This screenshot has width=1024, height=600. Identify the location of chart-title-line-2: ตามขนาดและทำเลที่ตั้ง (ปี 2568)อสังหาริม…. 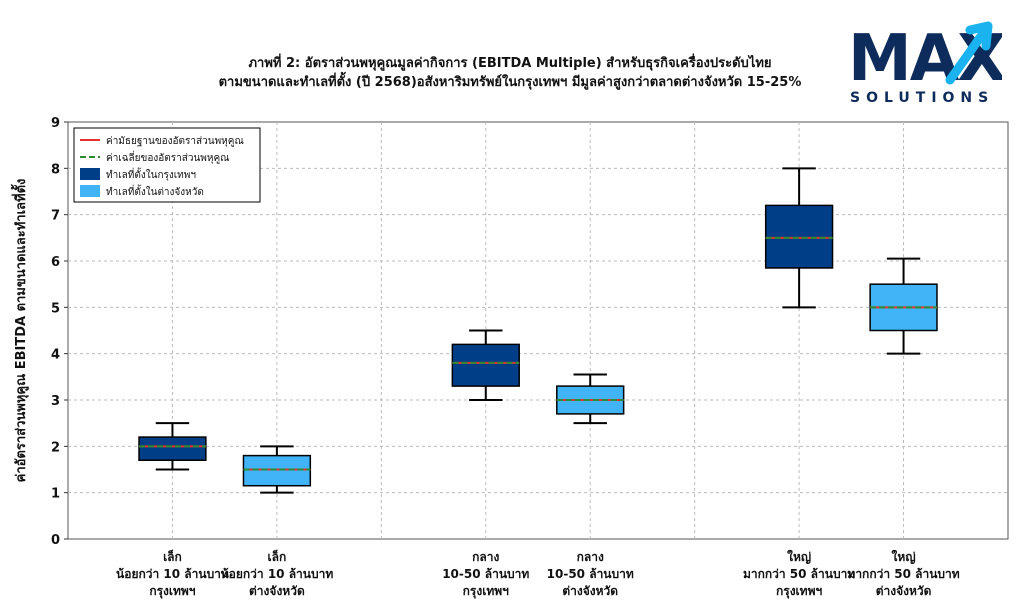
(510, 82).